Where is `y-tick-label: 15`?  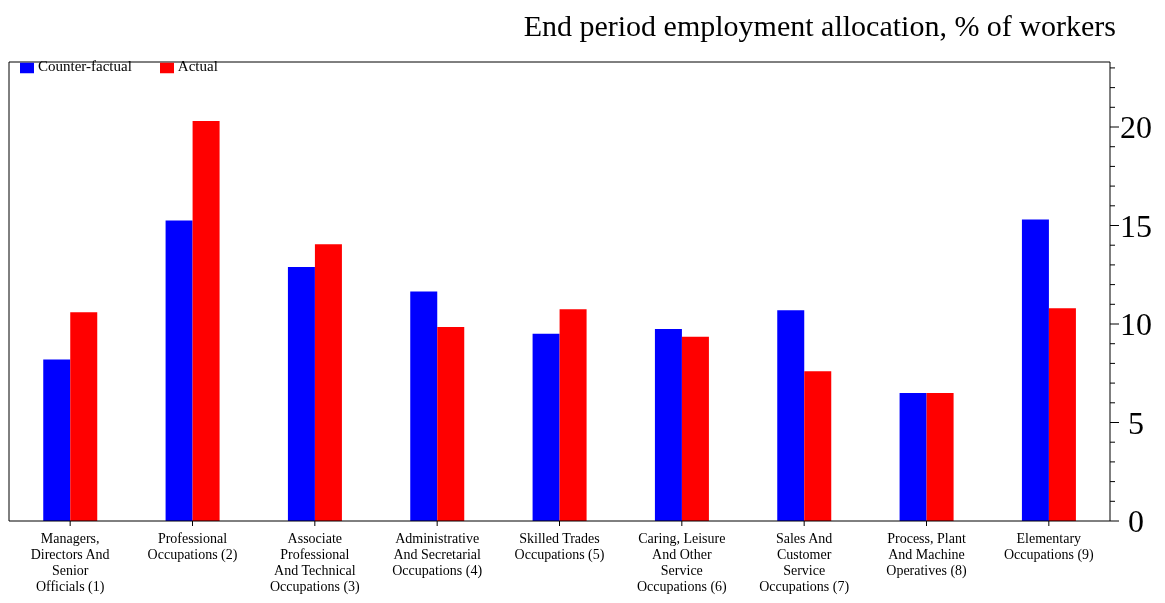 y-tick-label: 15 is located at coordinates (1136, 225).